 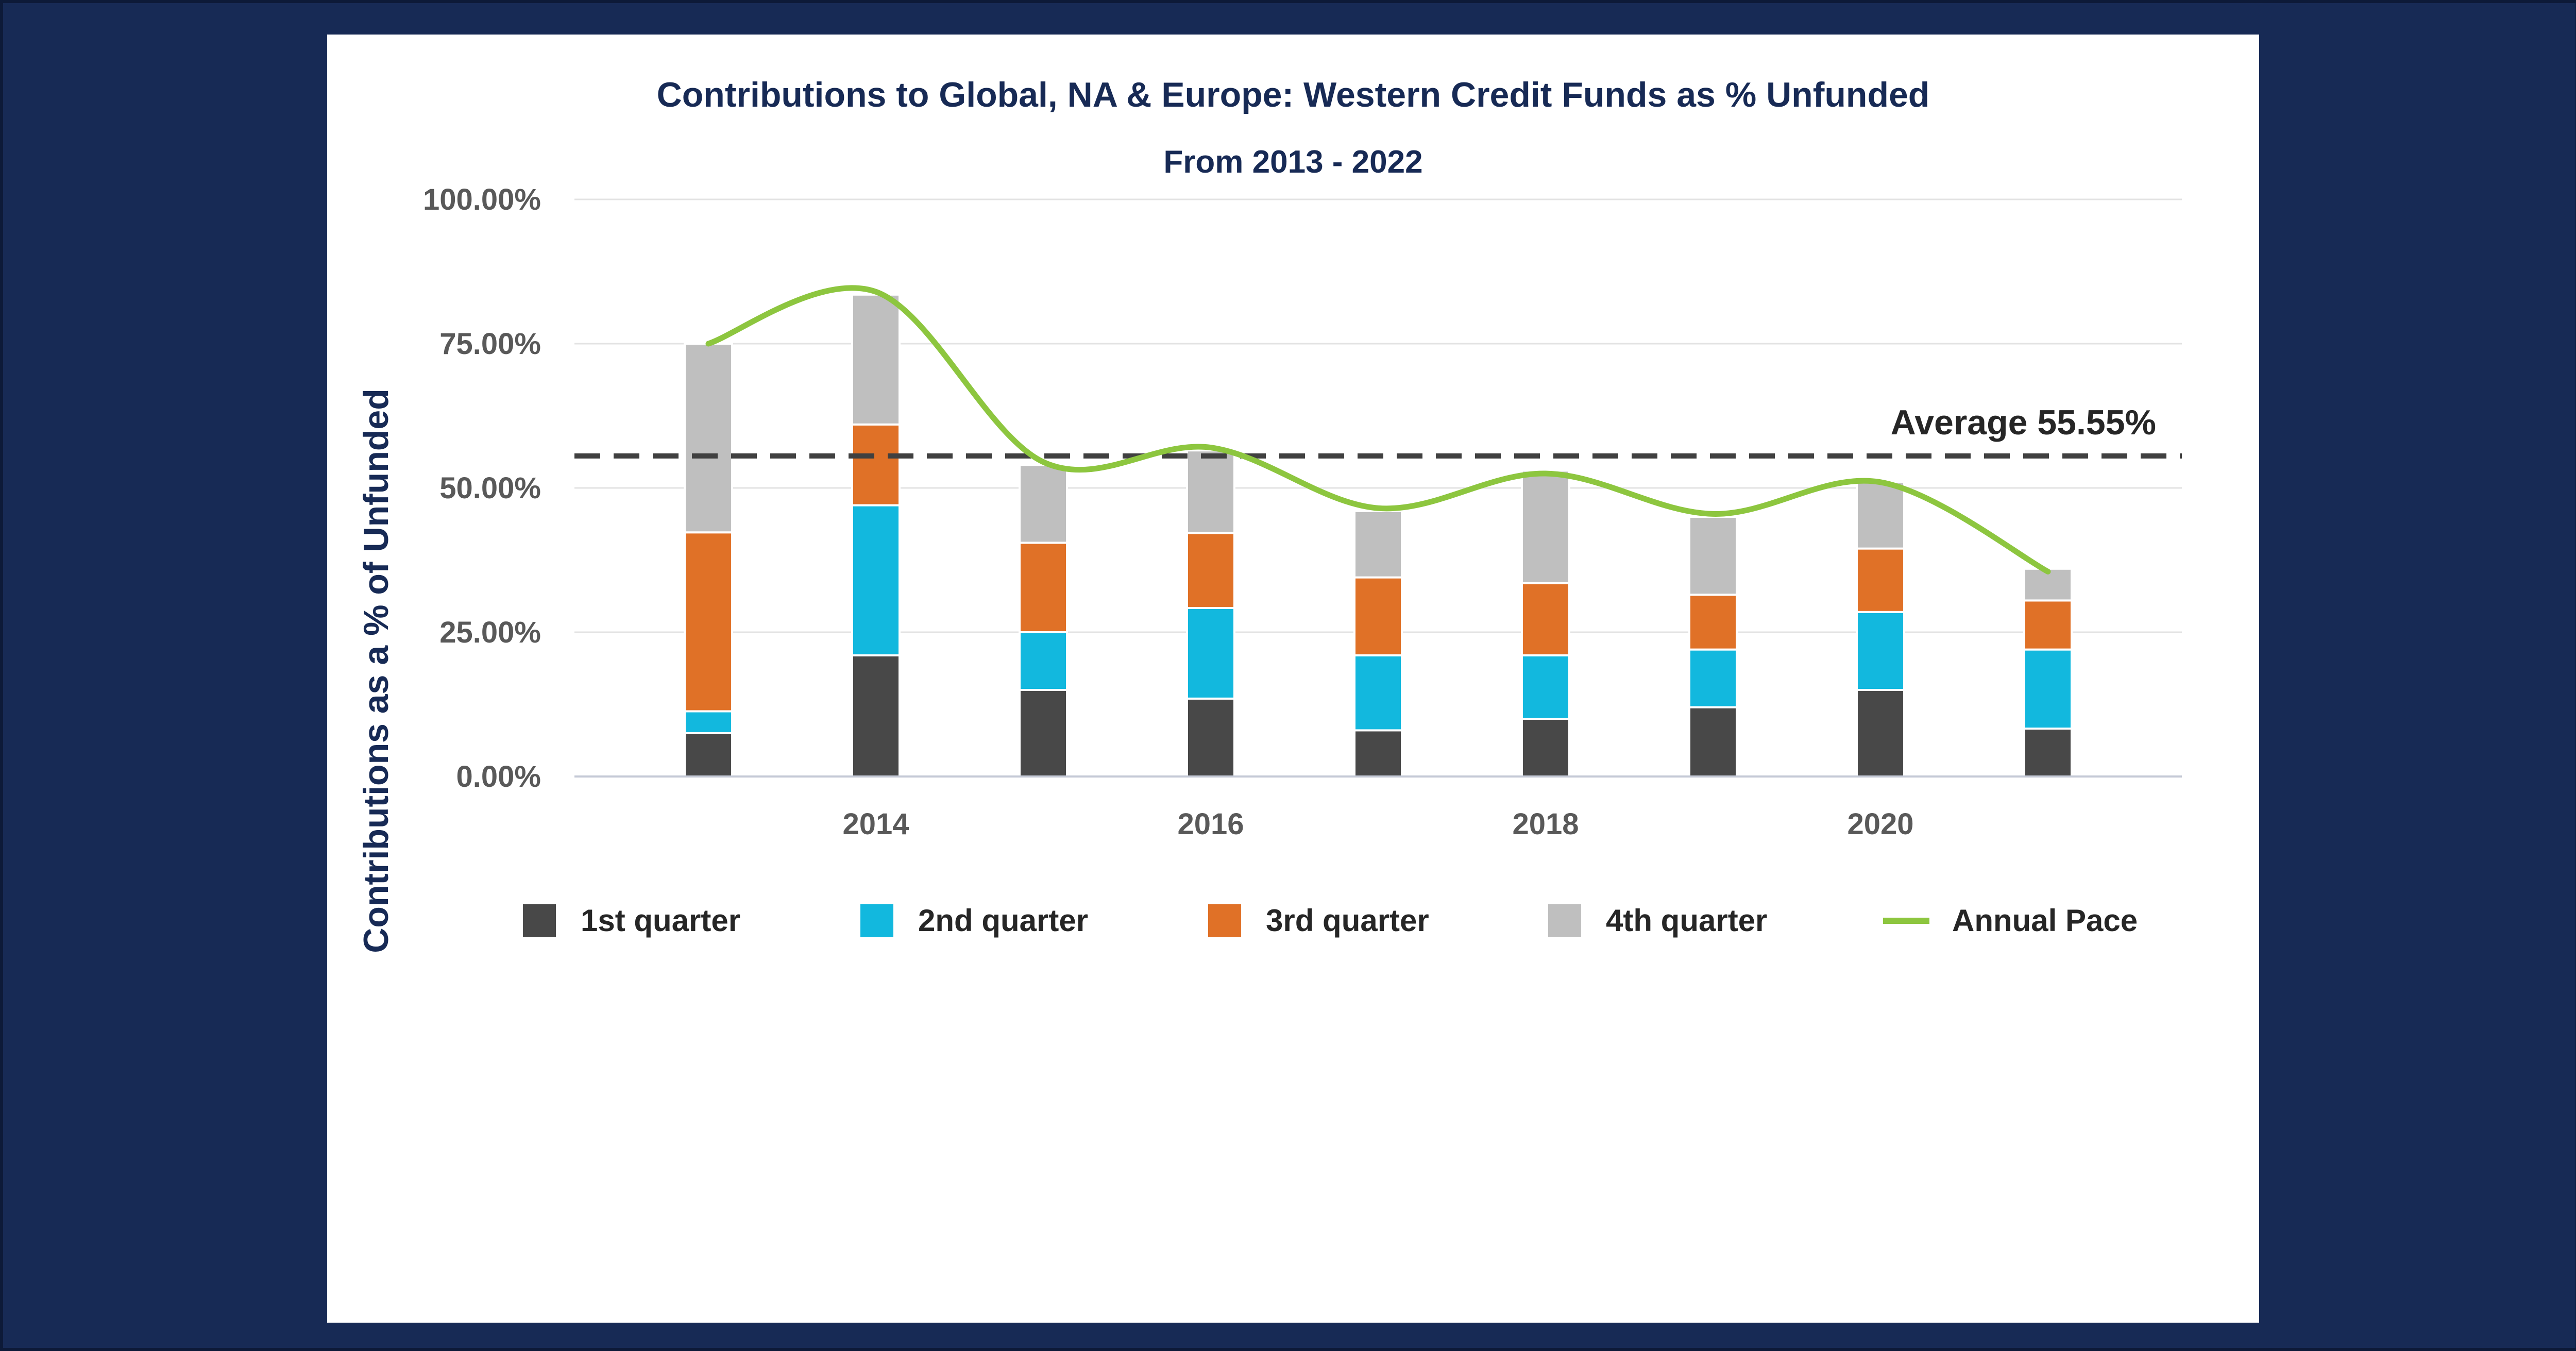 What do you see at coordinates (498, 776) in the screenshot?
I see `y-tick-label: 0.00%` at bounding box center [498, 776].